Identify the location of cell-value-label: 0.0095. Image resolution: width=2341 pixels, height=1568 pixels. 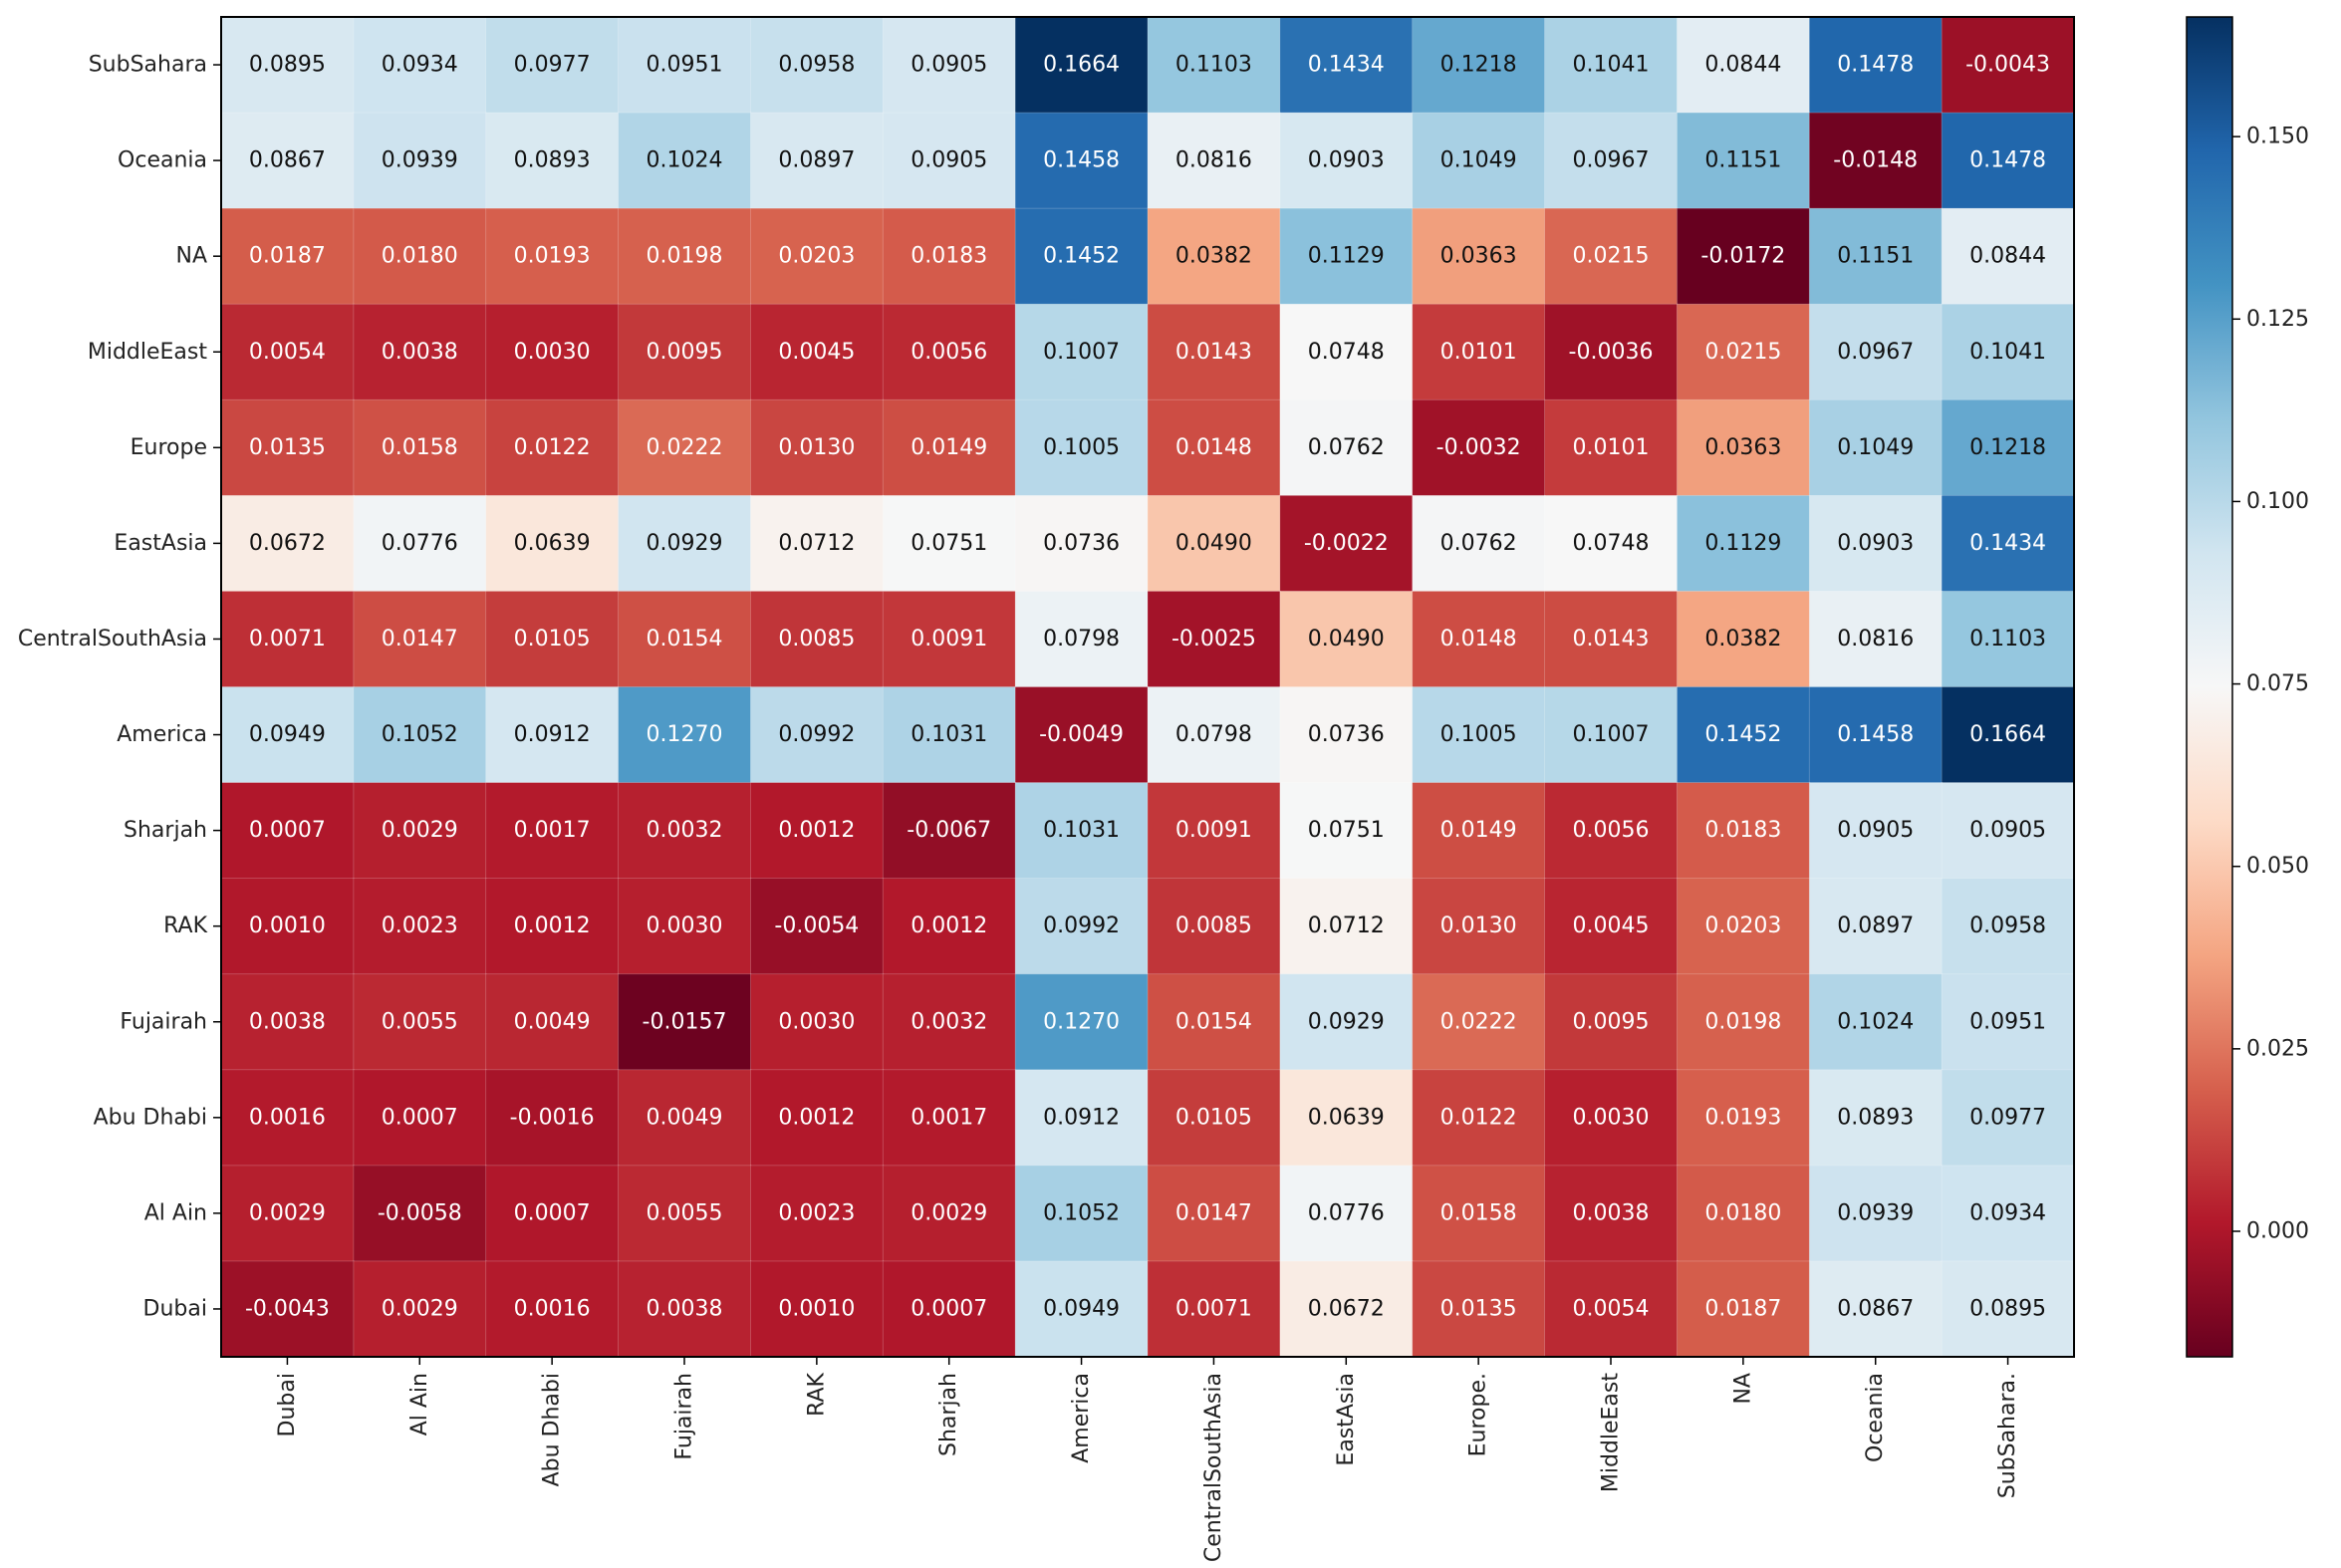
(685, 352).